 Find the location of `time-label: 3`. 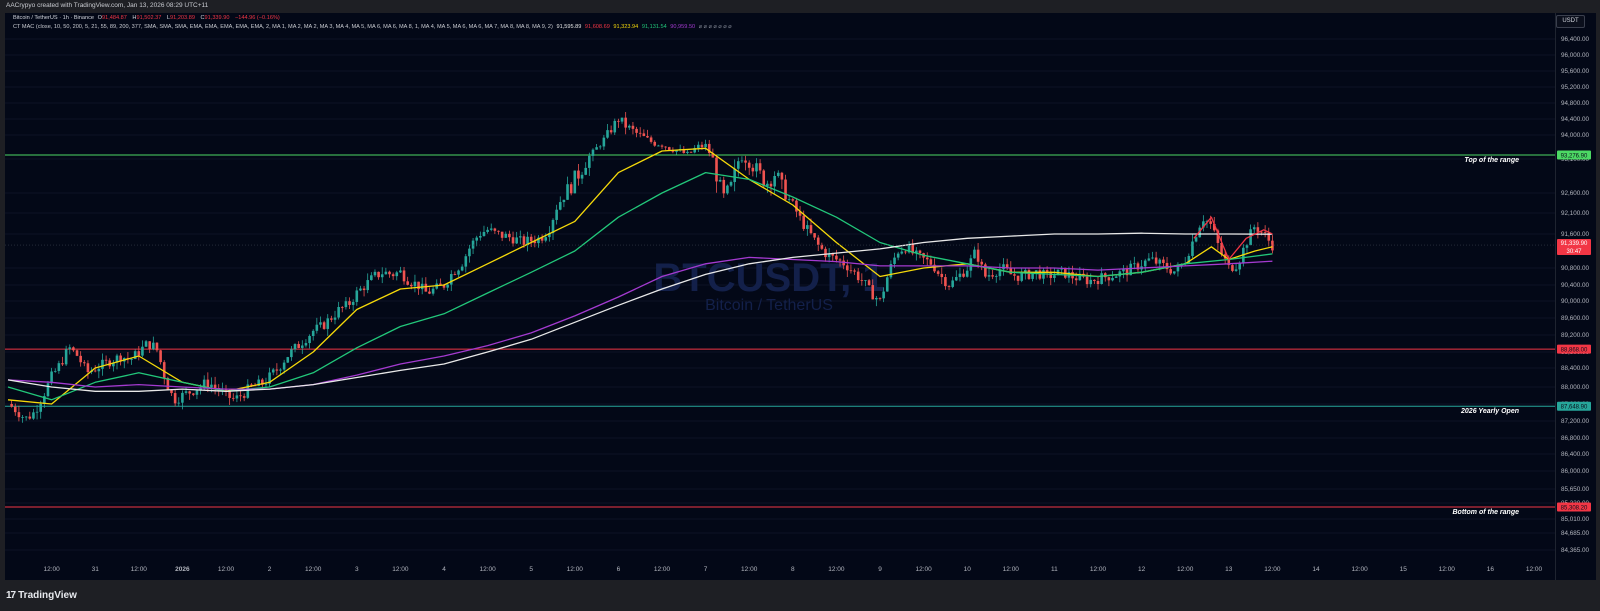

time-label: 3 is located at coordinates (357, 569).